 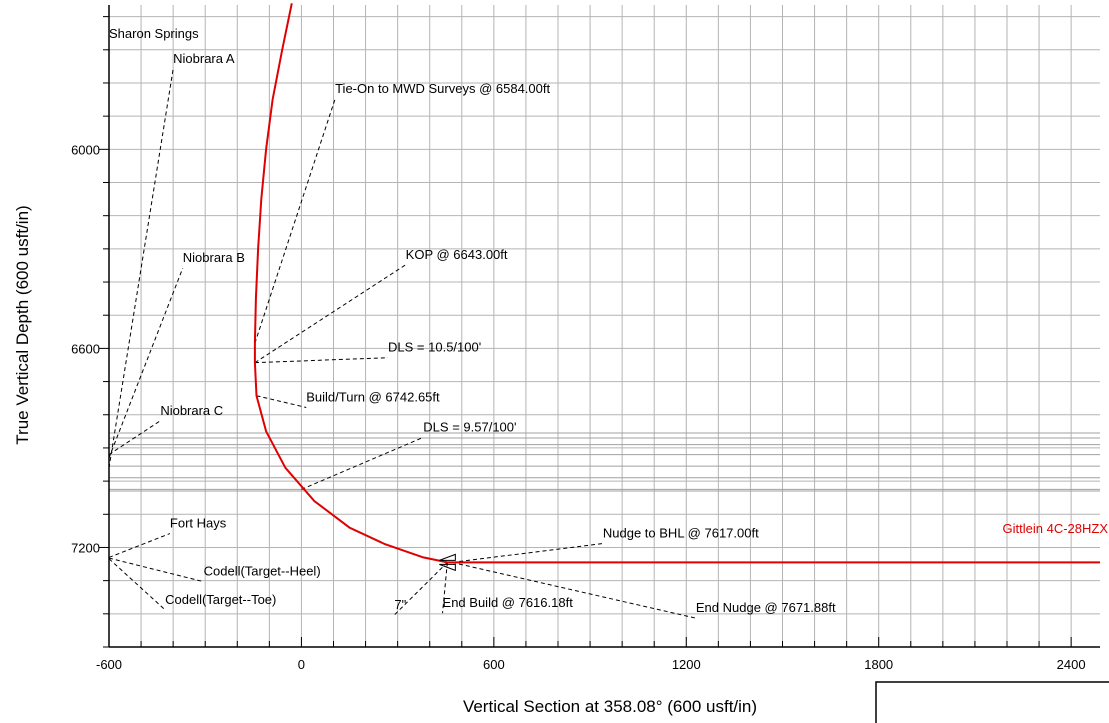 What do you see at coordinates (457, 254) in the screenshot?
I see `survey-annotation-label: KOP @ 6643.00ft` at bounding box center [457, 254].